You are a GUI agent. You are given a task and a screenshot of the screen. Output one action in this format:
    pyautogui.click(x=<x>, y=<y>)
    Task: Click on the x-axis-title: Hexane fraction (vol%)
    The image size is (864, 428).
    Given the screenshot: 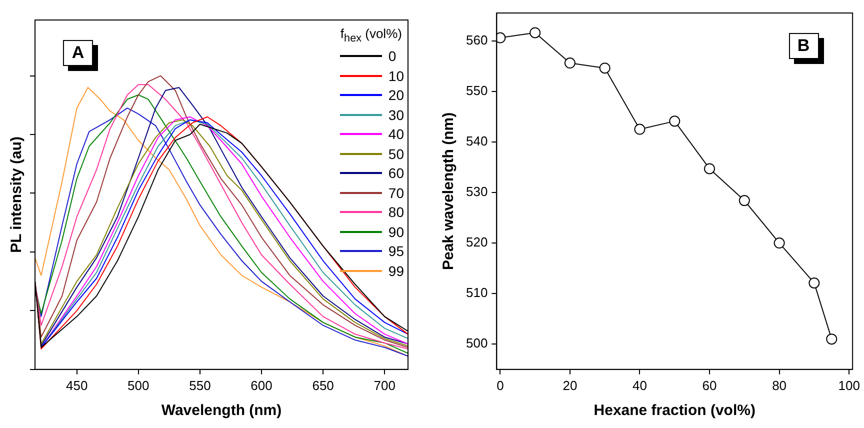 What is the action you would take?
    pyautogui.click(x=675, y=411)
    